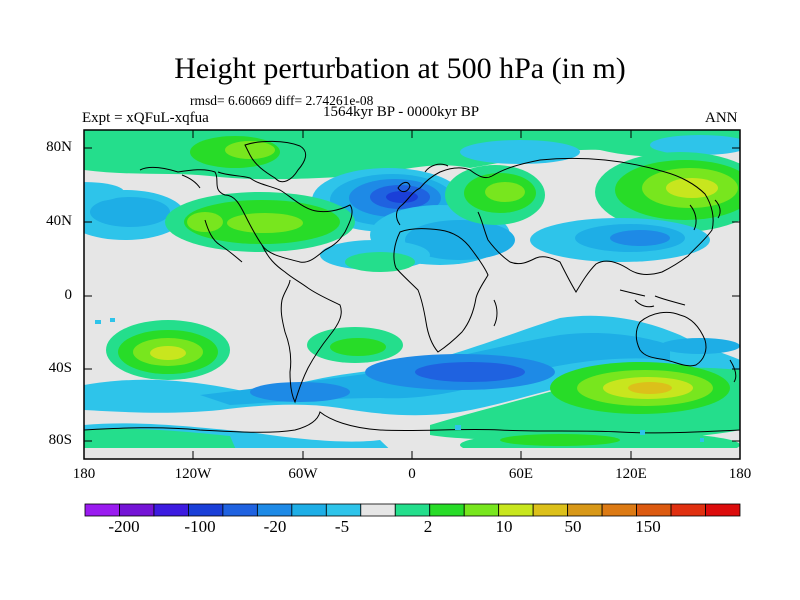 The height and width of the screenshot is (600, 800). I want to click on lon-tick-label: 60W, so click(303, 474).